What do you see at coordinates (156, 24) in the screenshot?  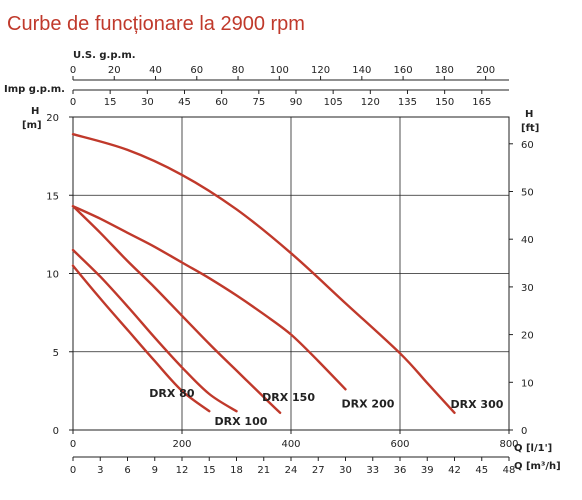 I see `chart-title: Curbe de funcționare la 2900 rpm` at bounding box center [156, 24].